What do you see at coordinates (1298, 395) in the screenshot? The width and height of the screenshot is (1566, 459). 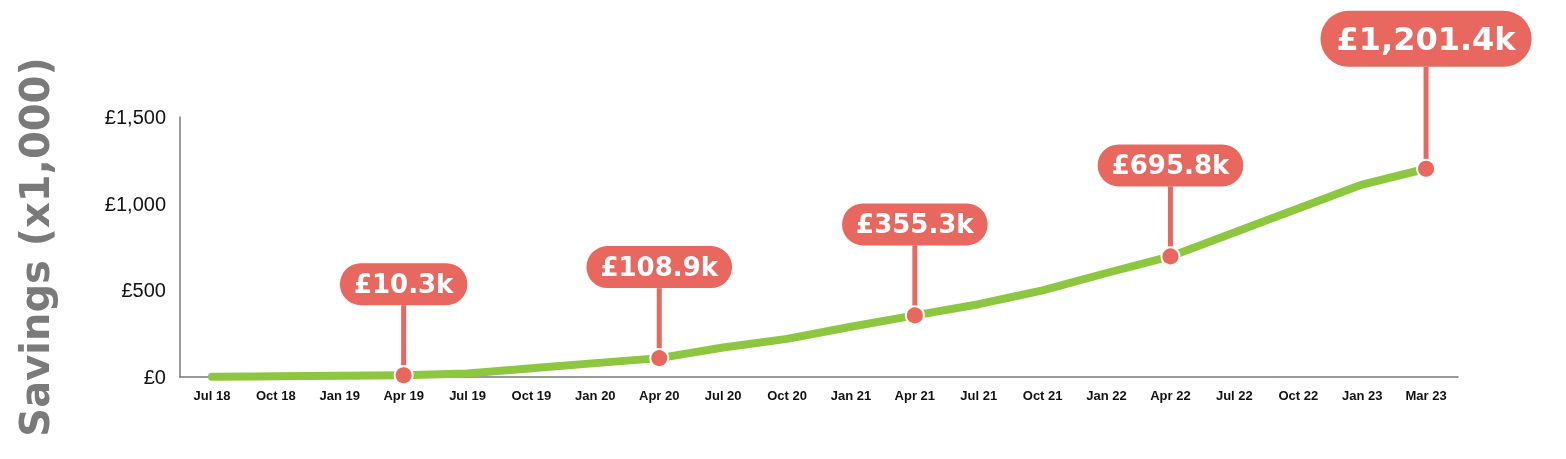 I see `x-tick-label: Oct 22` at bounding box center [1298, 395].